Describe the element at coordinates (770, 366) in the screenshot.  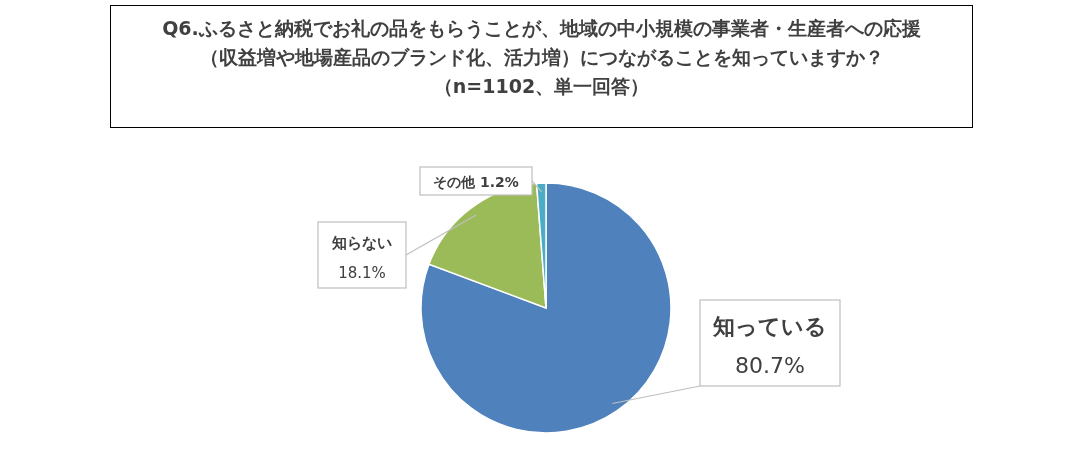
I see `data-label: 80.7%` at that location.